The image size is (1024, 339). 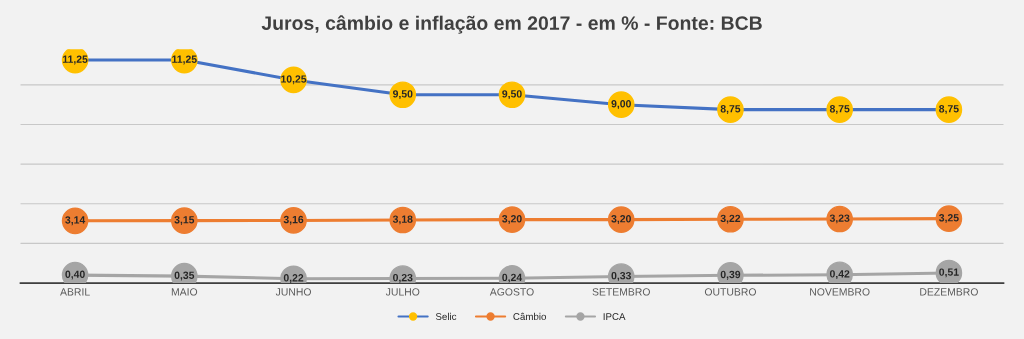 I want to click on data-label: 0,42, so click(x=839, y=275).